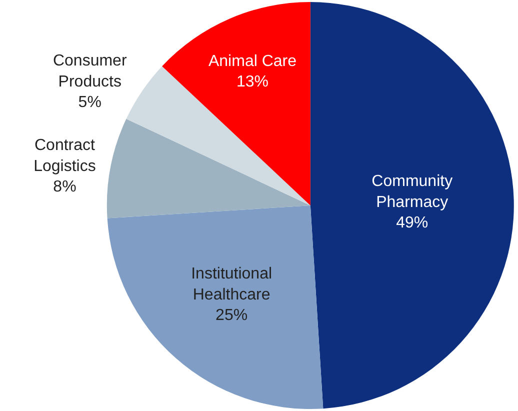 The width and height of the screenshot is (518, 411). Describe the element at coordinates (65, 156) in the screenshot. I see `slice-label: Contract Logistics` at that location.